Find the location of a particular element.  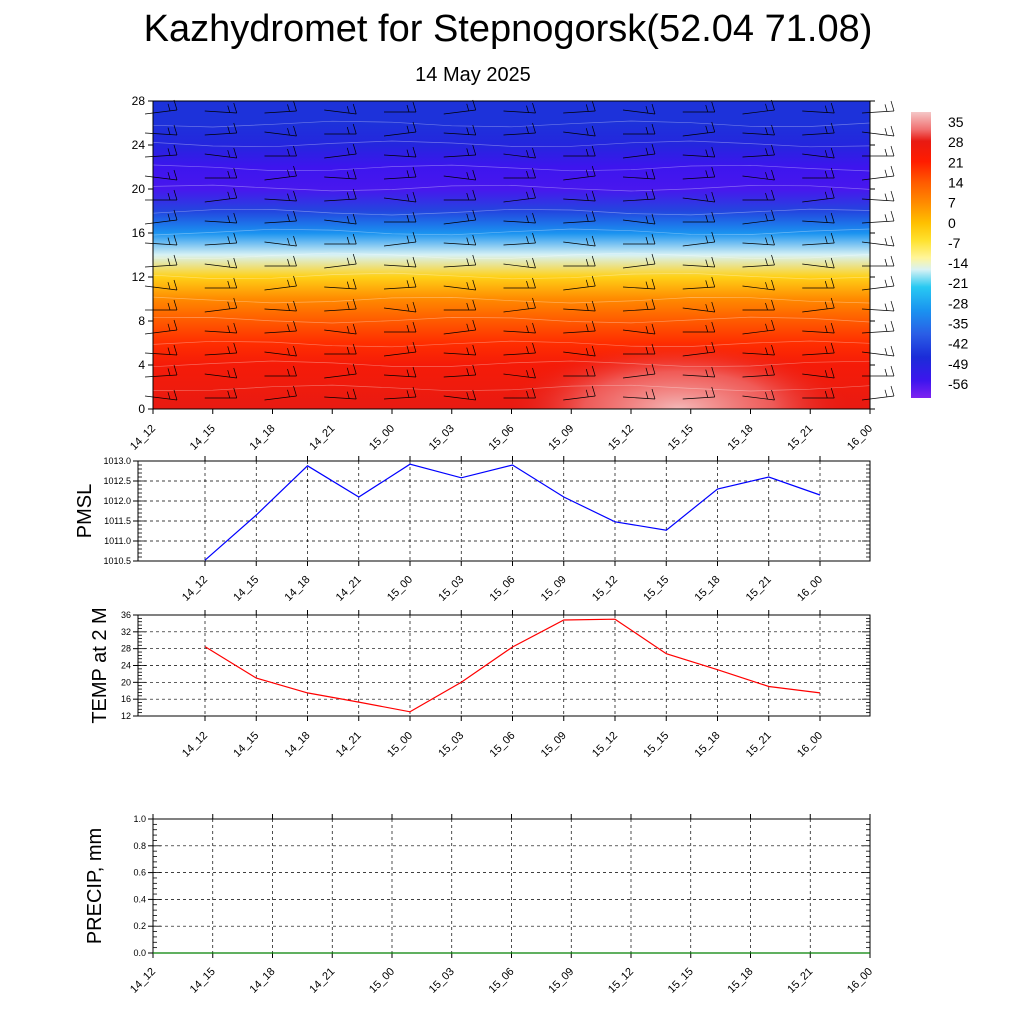

colorbar-ramp is located at coordinates (921, 255).